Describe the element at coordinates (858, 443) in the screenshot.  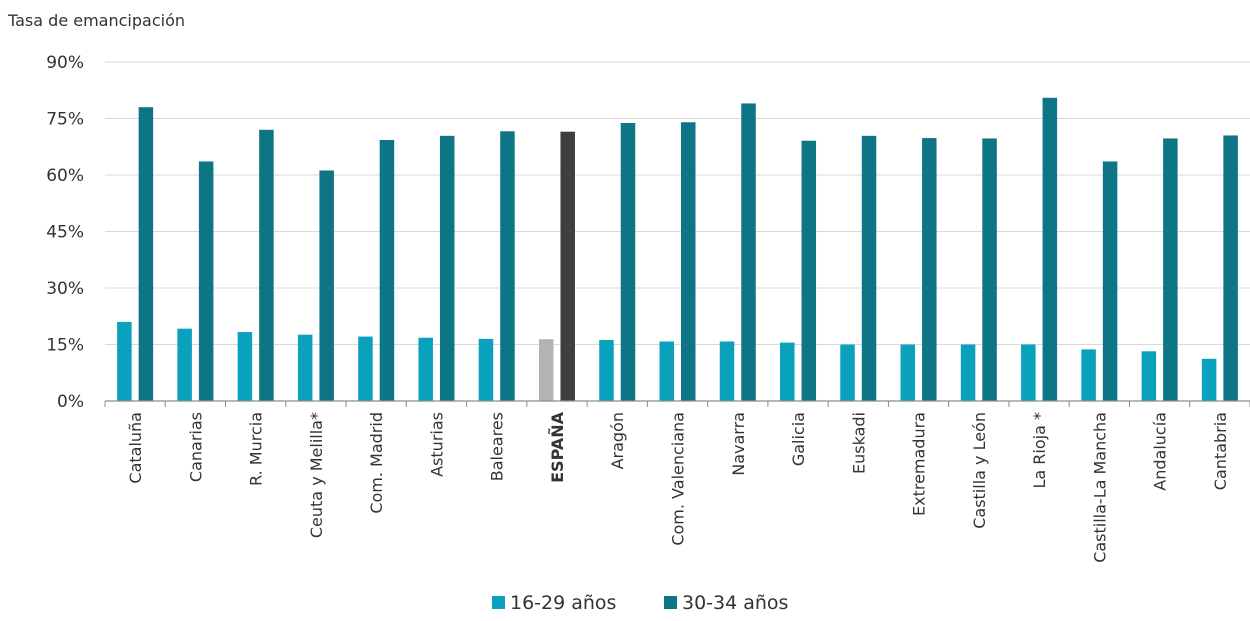
I see `x-category-label: Euskadi` at that location.